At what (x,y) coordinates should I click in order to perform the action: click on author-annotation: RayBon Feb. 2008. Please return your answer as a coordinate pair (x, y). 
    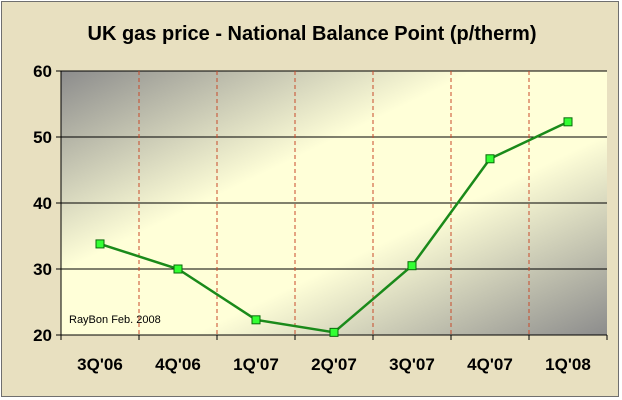
    Looking at the image, I should click on (115, 320).